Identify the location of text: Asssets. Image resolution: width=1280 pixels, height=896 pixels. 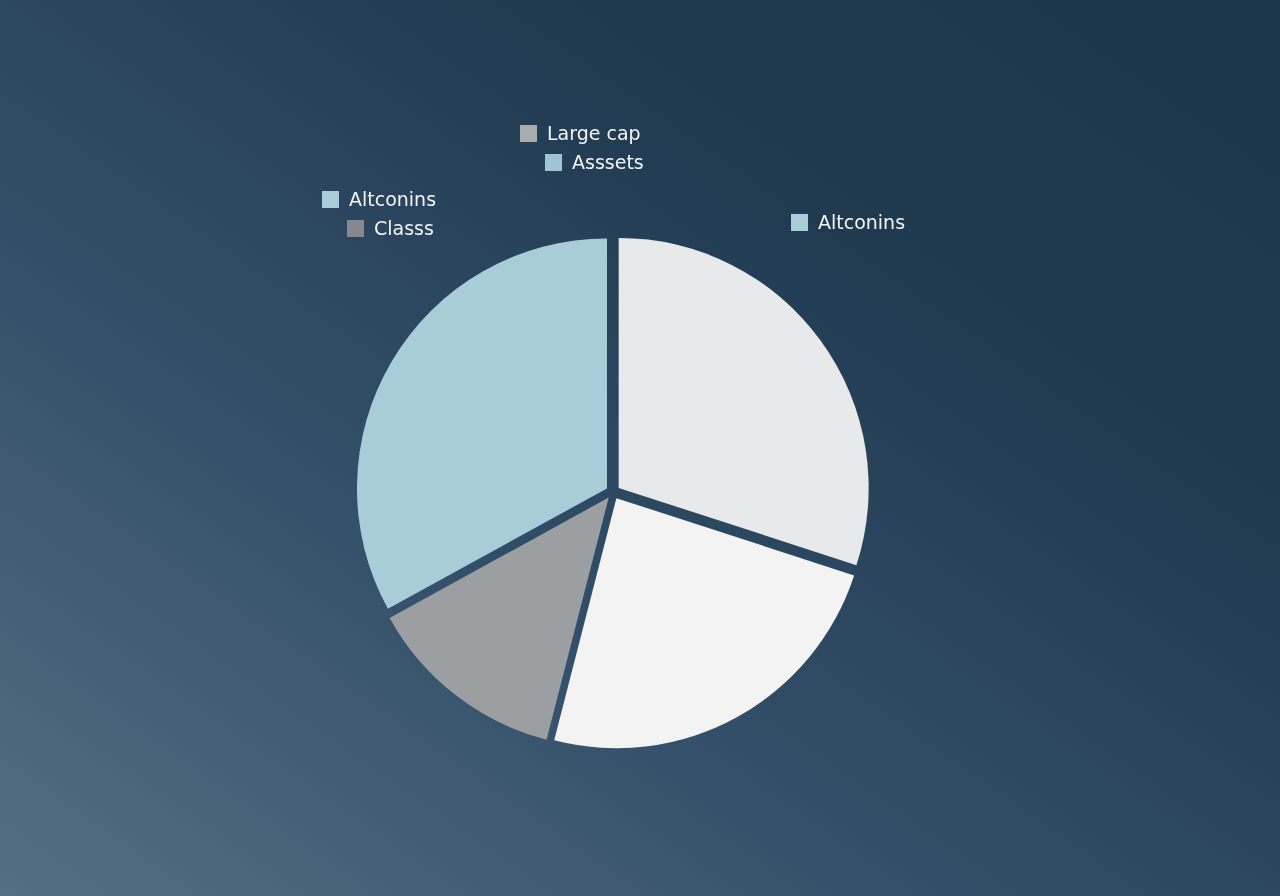
(608, 162).